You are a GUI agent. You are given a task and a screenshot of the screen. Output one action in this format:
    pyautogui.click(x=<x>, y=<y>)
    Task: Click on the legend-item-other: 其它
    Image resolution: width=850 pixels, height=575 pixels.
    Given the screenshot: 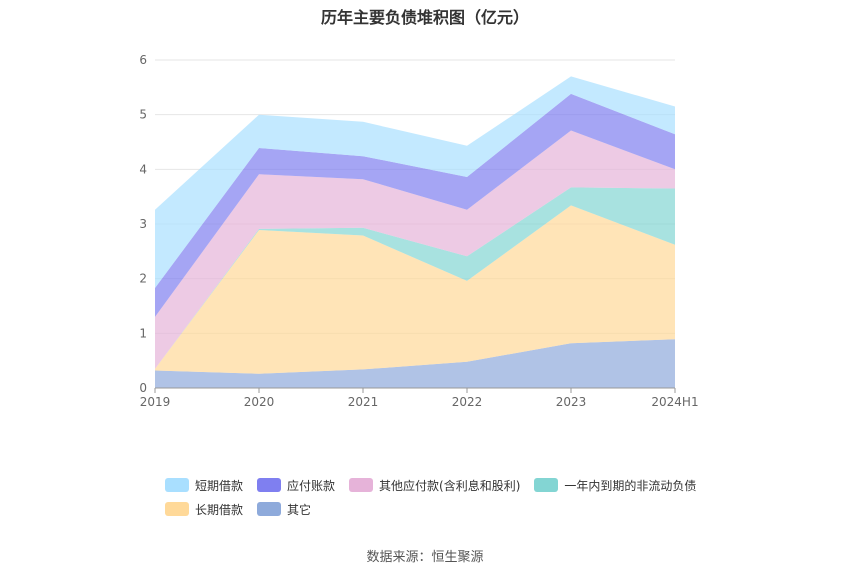 What is the action you would take?
    pyautogui.click(x=284, y=509)
    